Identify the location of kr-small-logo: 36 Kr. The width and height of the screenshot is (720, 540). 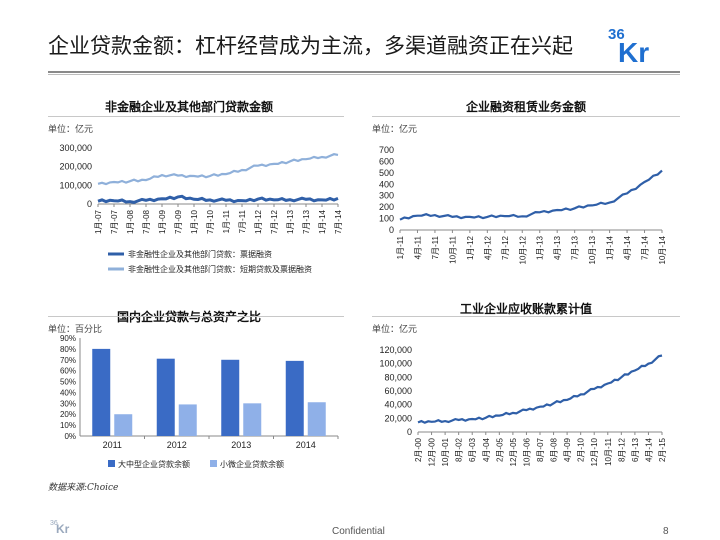
(60, 527).